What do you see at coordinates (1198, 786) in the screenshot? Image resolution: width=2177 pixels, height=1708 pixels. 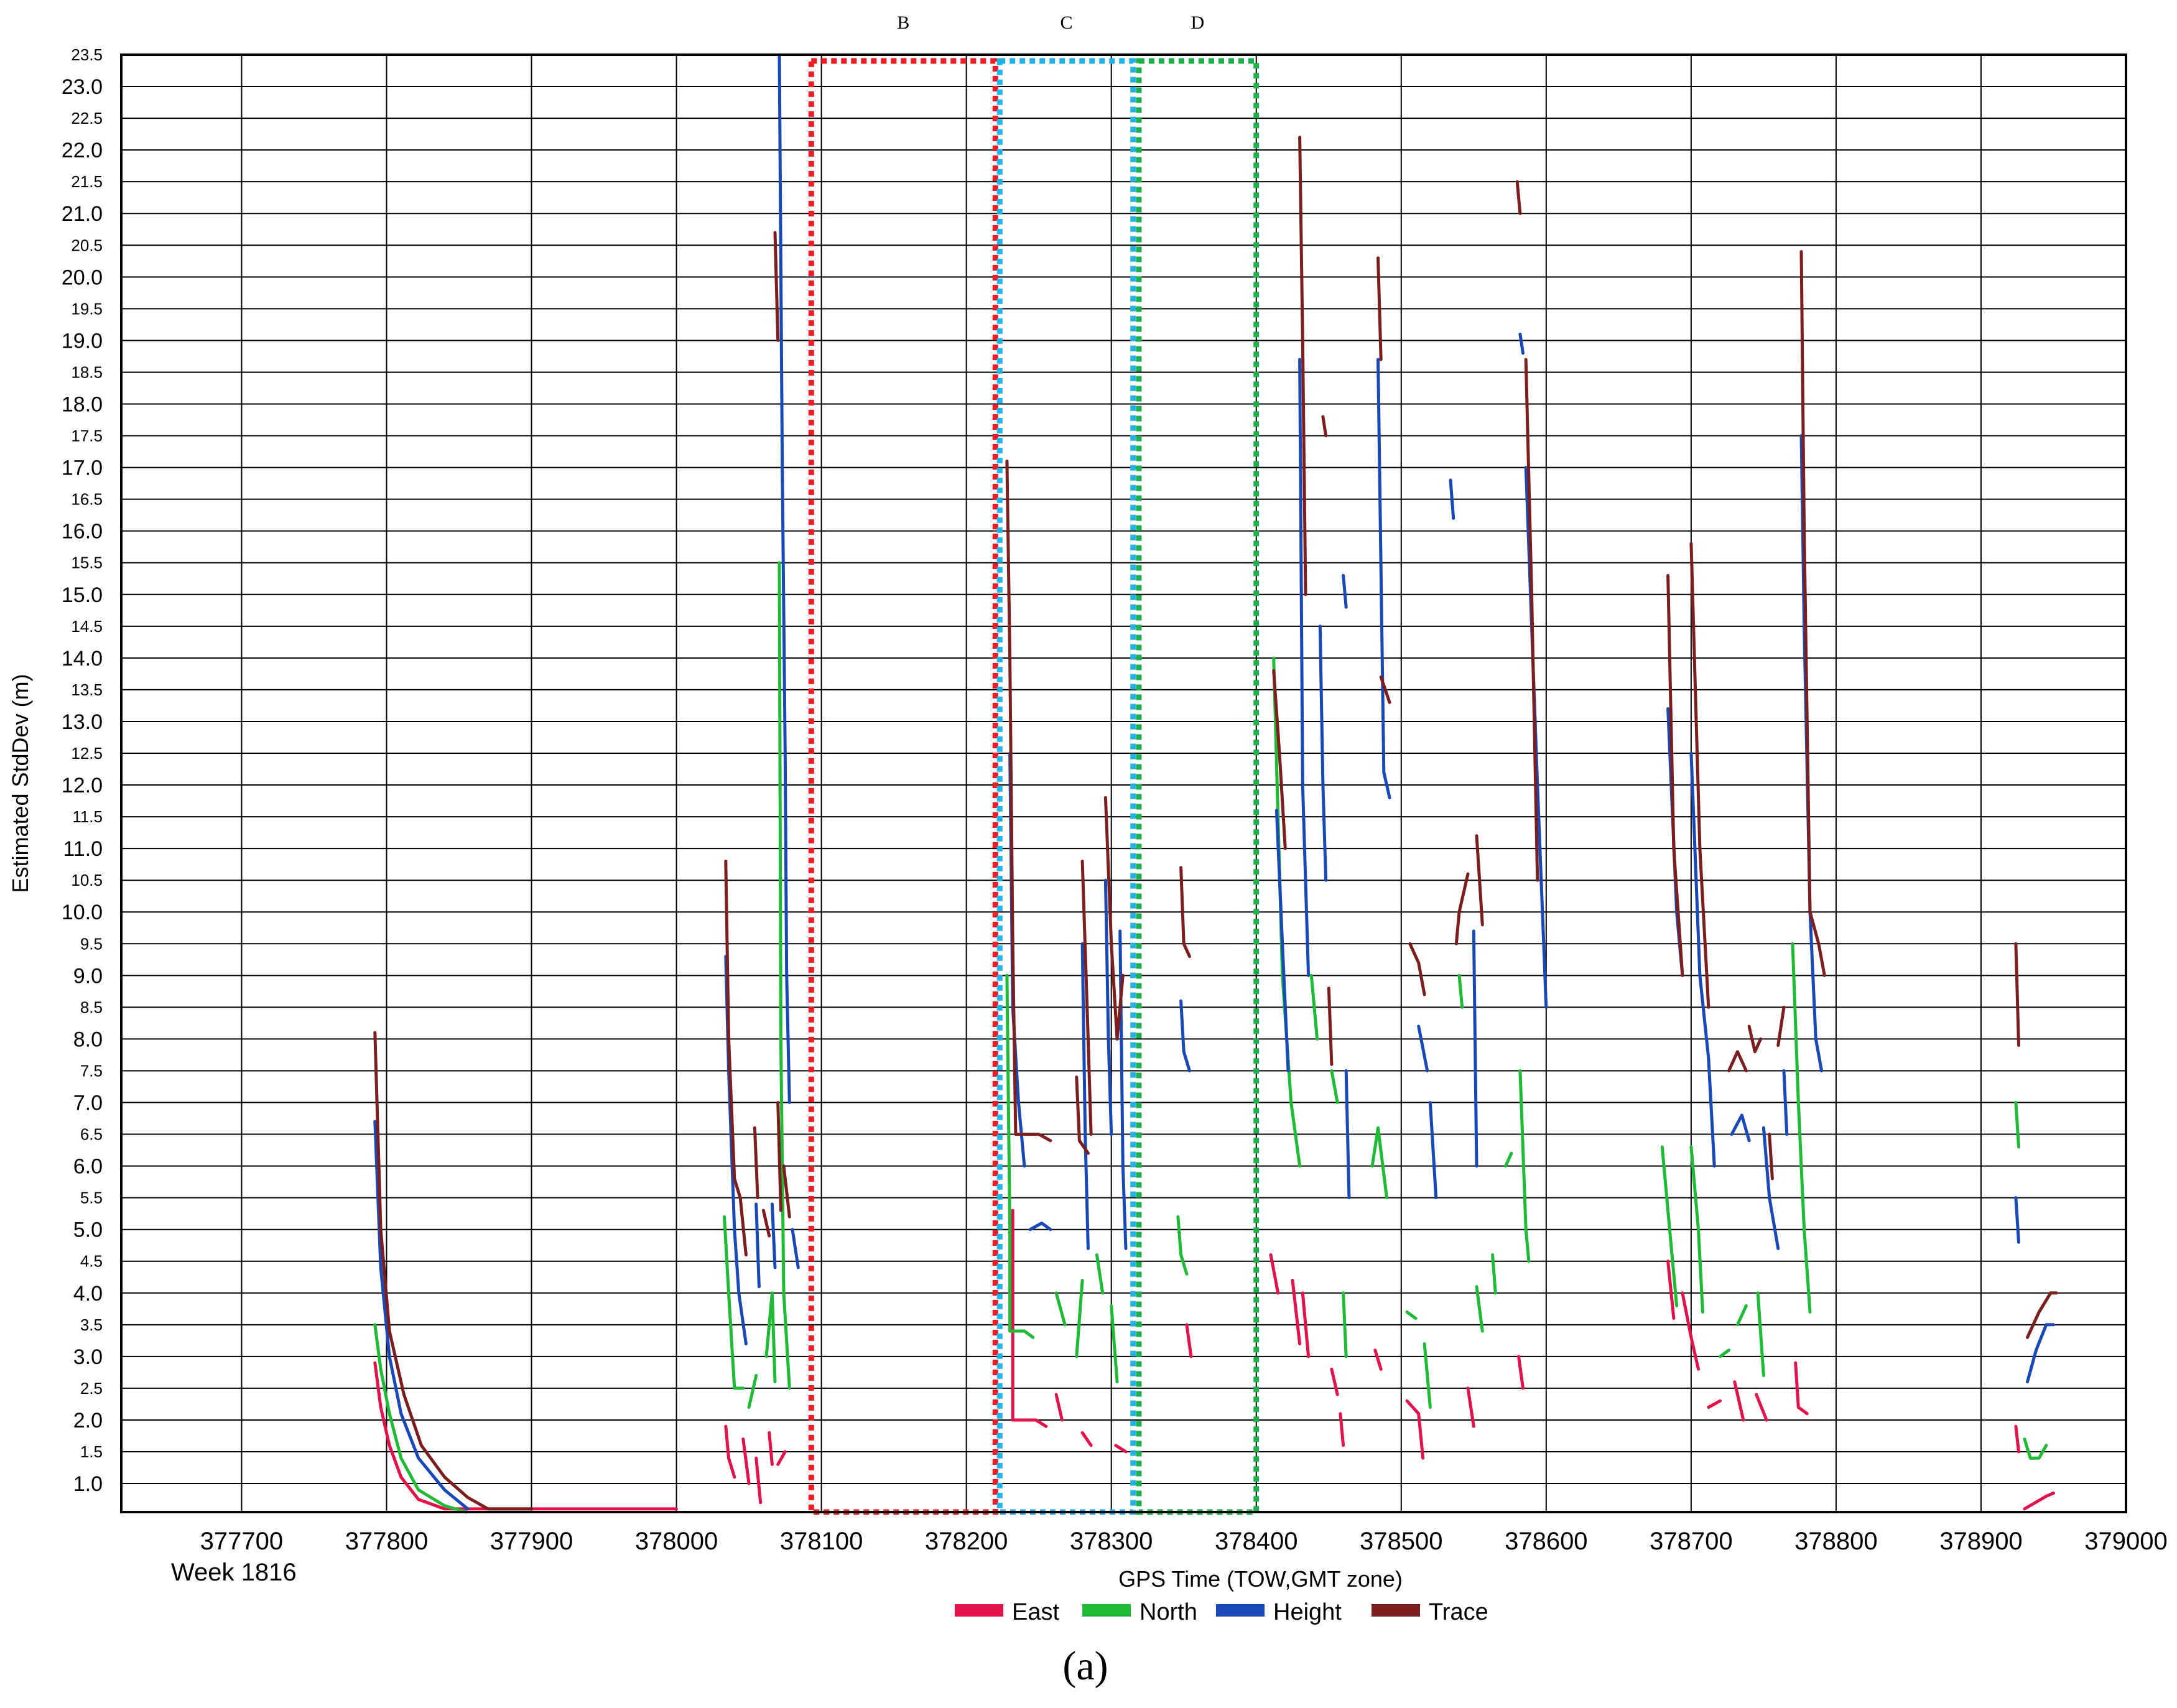 I see `highlight-box-d` at bounding box center [1198, 786].